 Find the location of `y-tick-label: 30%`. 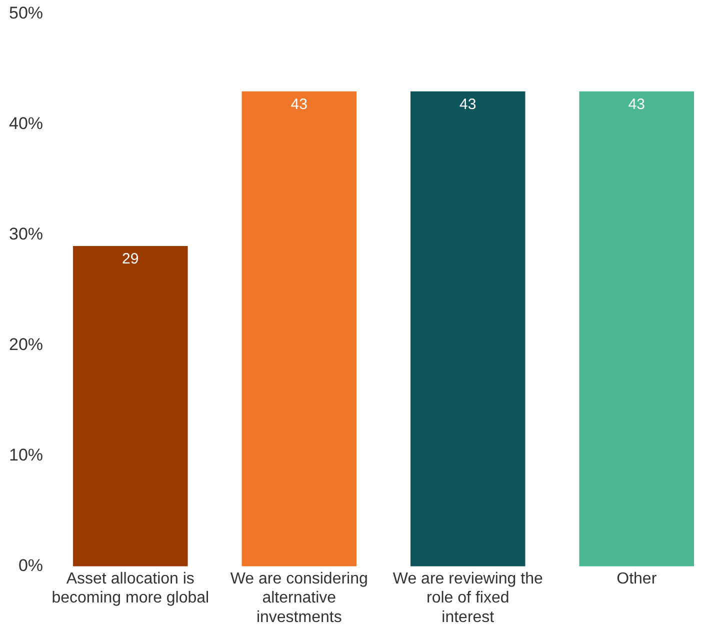

y-tick-label: 30% is located at coordinates (26, 234).